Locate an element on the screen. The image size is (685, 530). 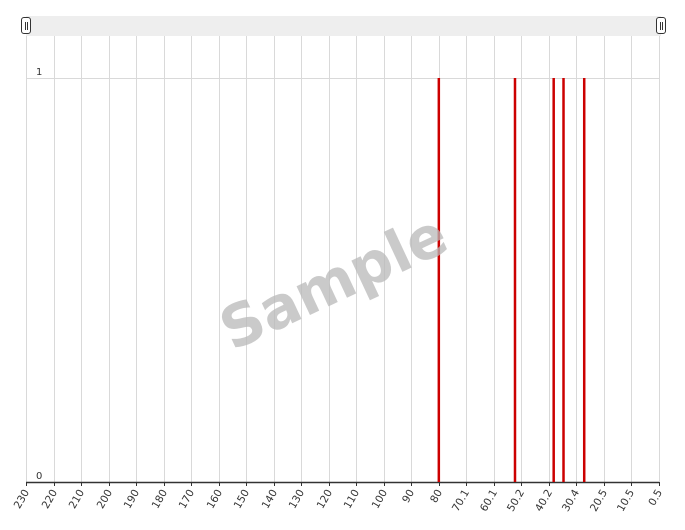
x-tick-label: 150 is located at coordinates (242, 499).